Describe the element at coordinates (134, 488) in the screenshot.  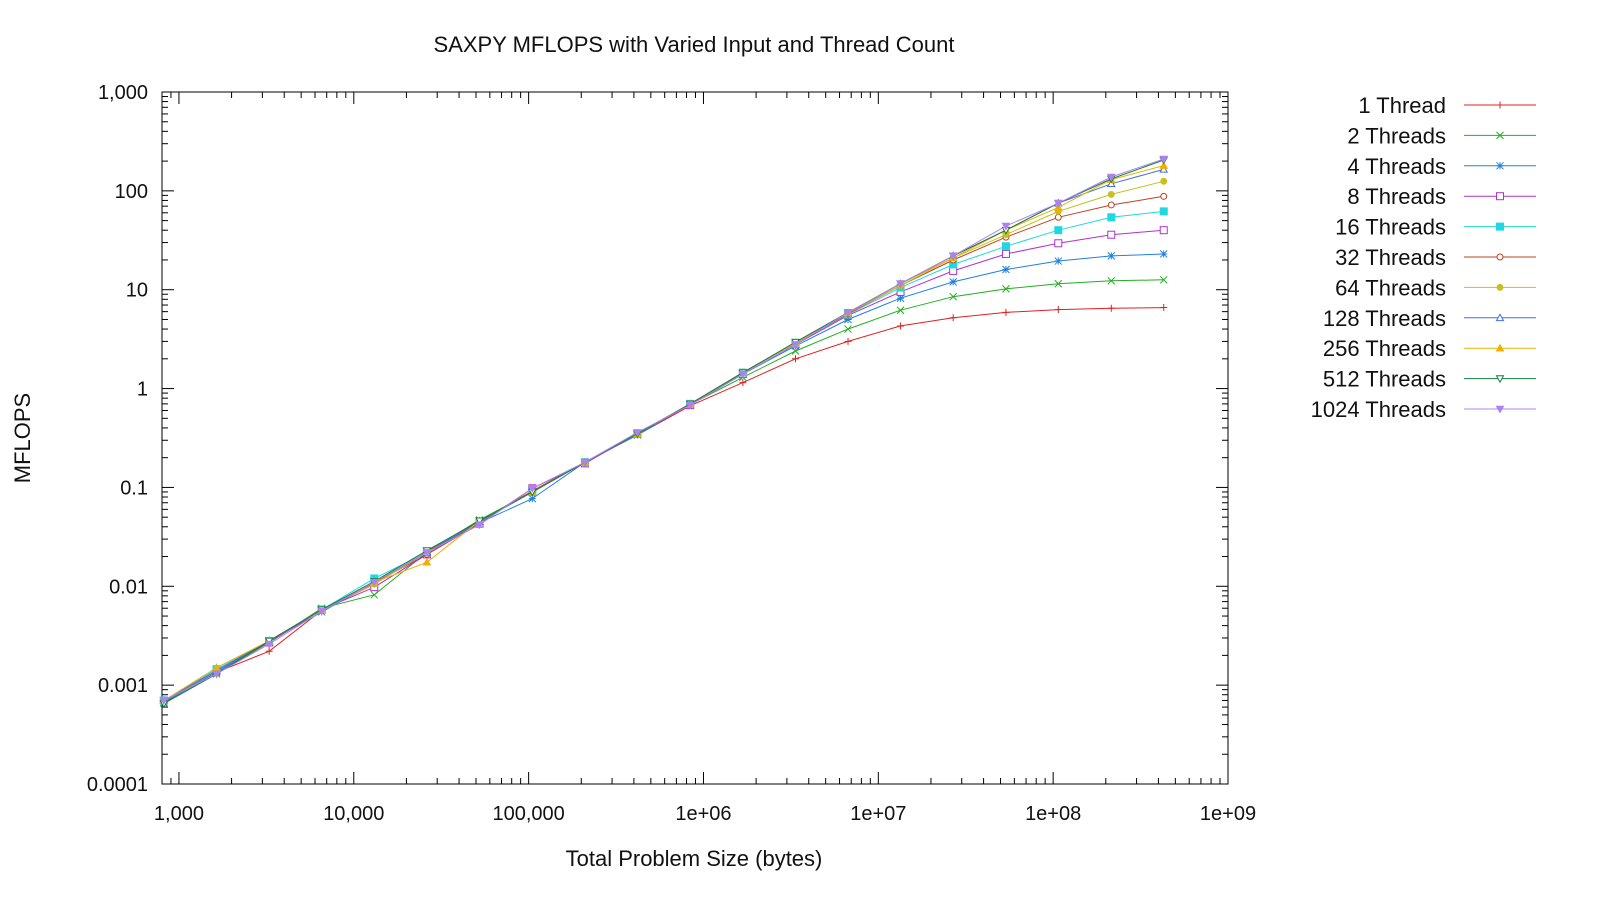
I see `y-tick-label: 0.1` at that location.